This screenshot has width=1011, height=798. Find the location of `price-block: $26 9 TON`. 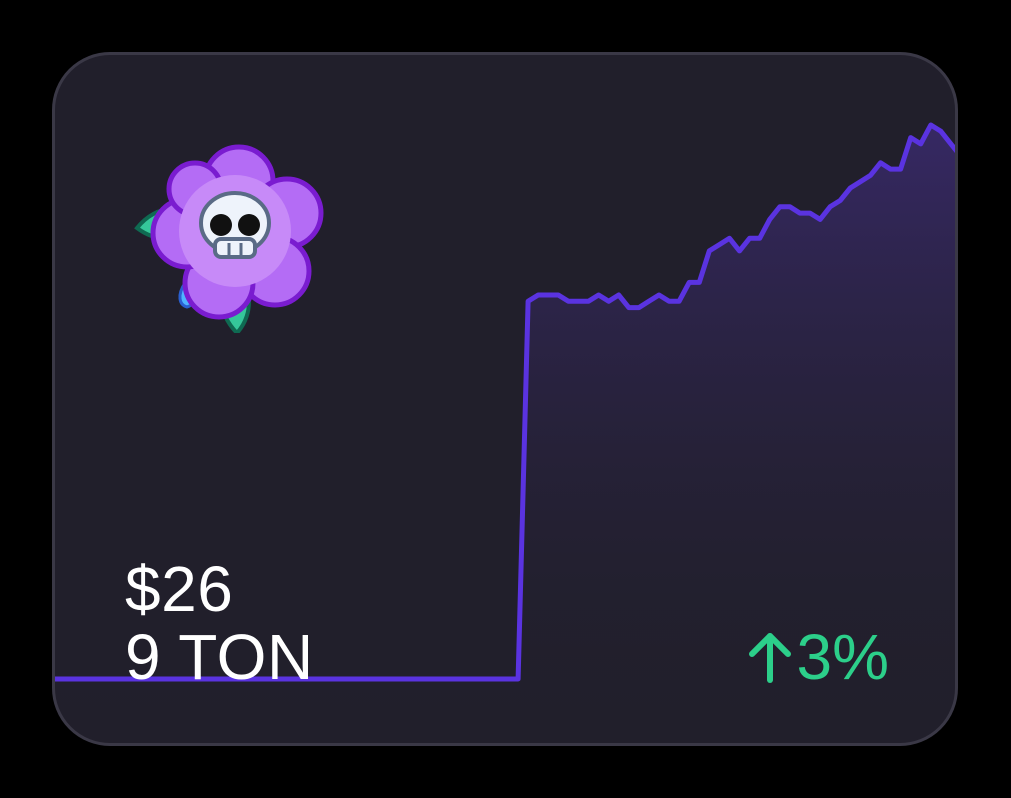

price-block: $26 9 TON is located at coordinates (219, 623).